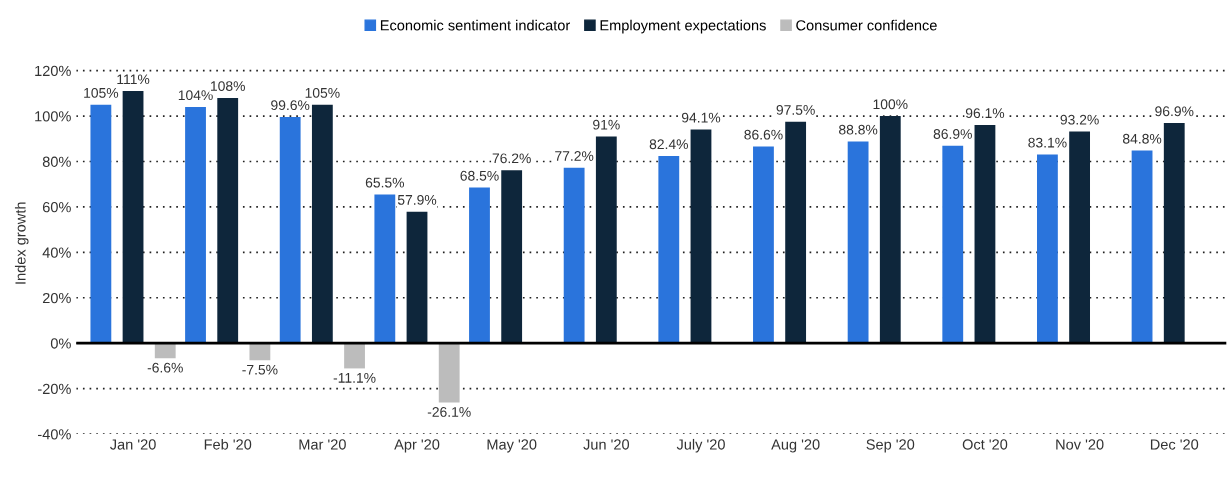  What do you see at coordinates (54, 434) in the screenshot?
I see `y-tick-label: -40%` at bounding box center [54, 434].